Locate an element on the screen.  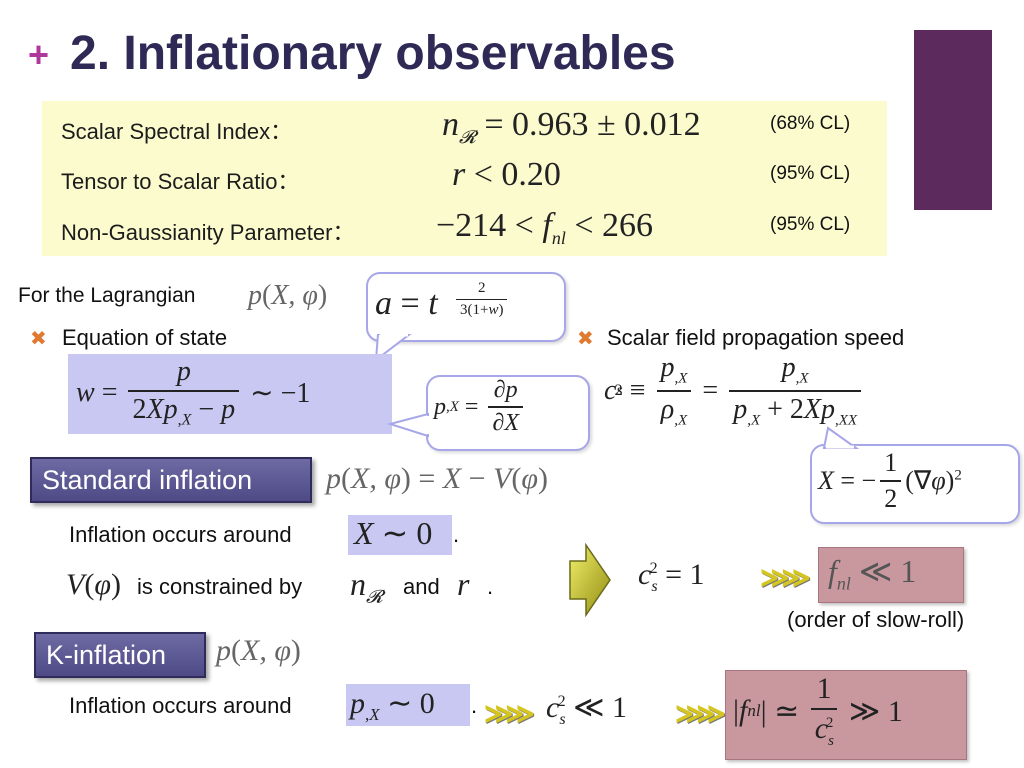
k-px-highlight is located at coordinates (408, 705).